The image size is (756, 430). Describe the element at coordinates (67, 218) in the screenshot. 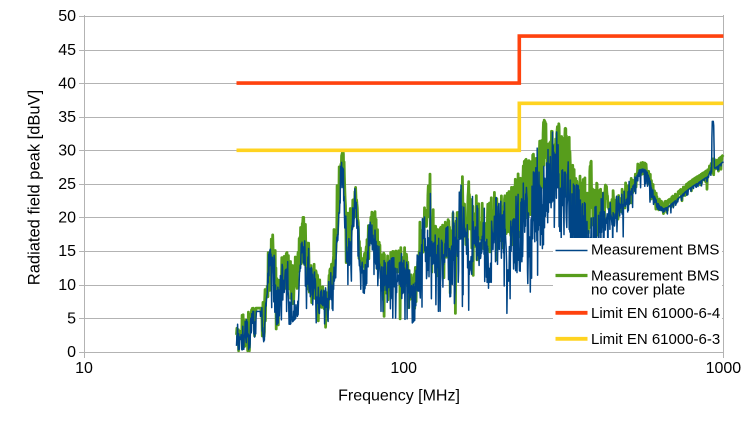

I see `svg-text: 20` at that location.